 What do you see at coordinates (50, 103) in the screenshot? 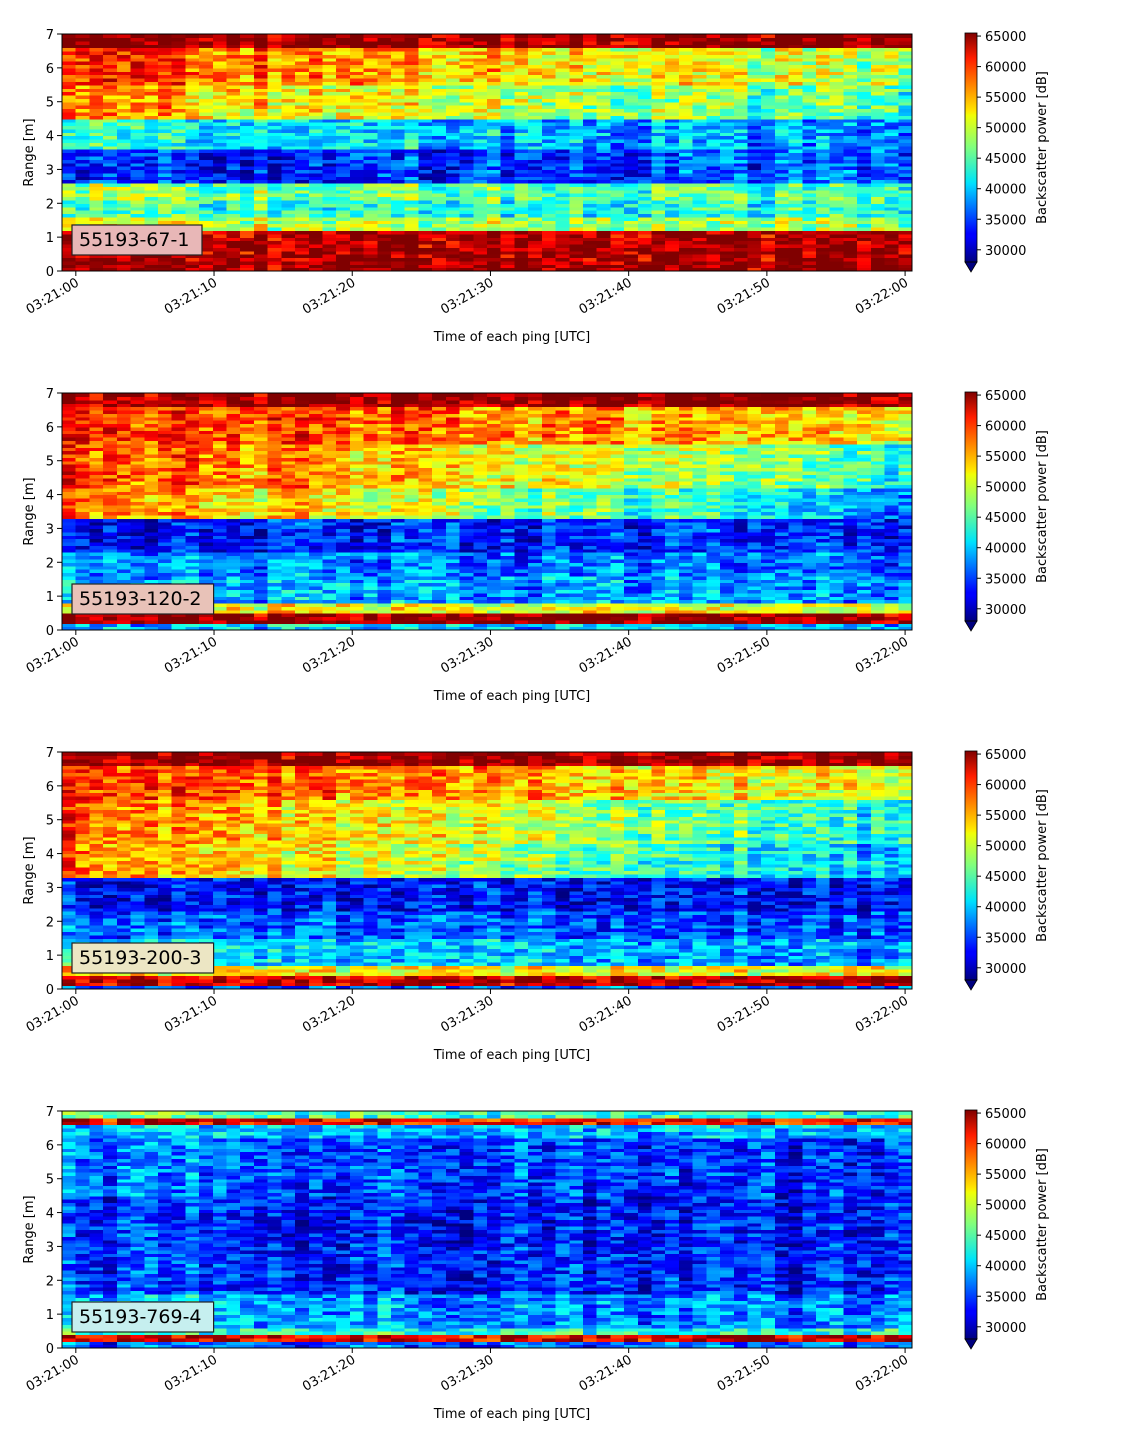
I see `y-tick-label: 5` at bounding box center [50, 103].